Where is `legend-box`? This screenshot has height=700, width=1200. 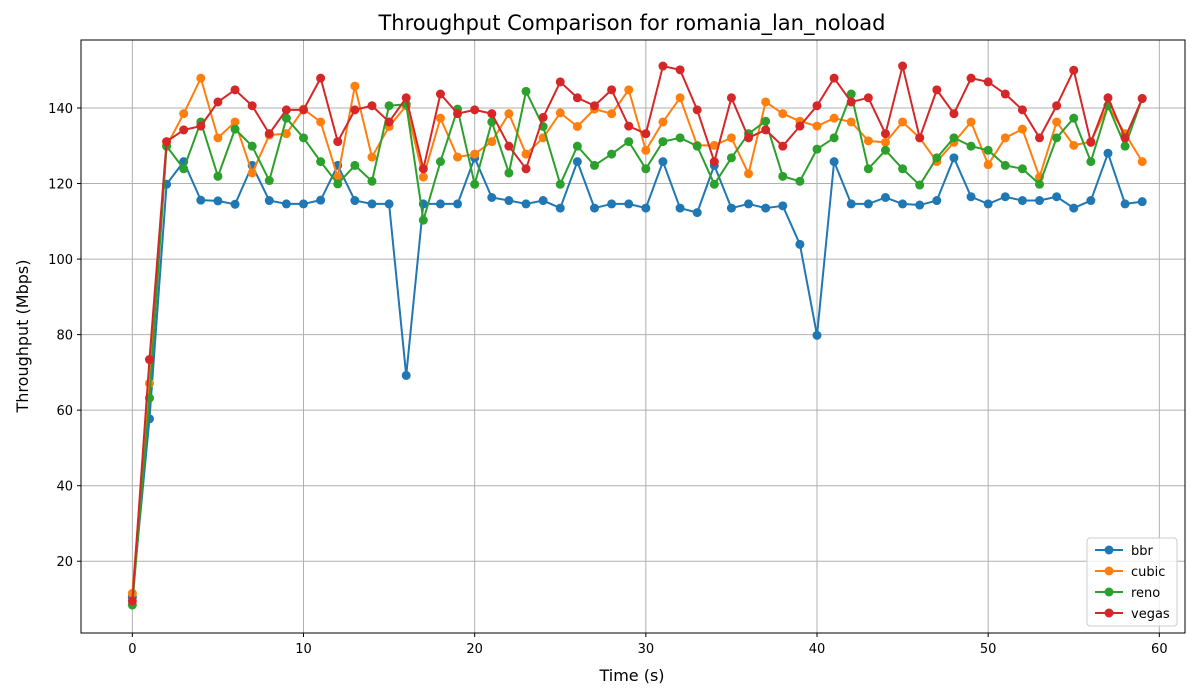
legend-box is located at coordinates (1132, 582).